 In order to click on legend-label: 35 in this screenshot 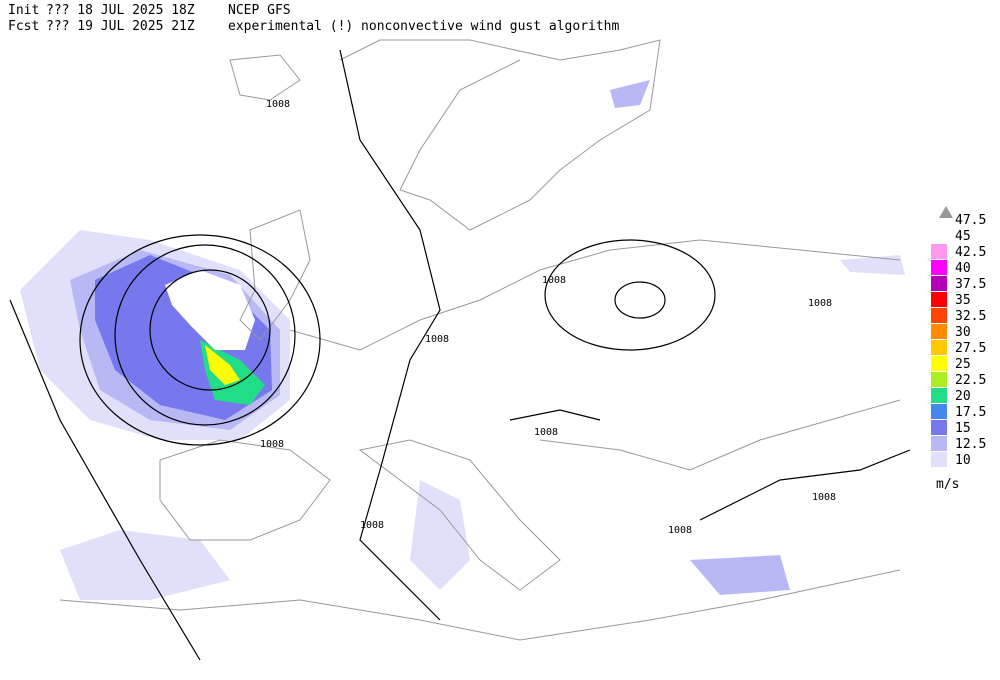, I will do `click(963, 300)`.